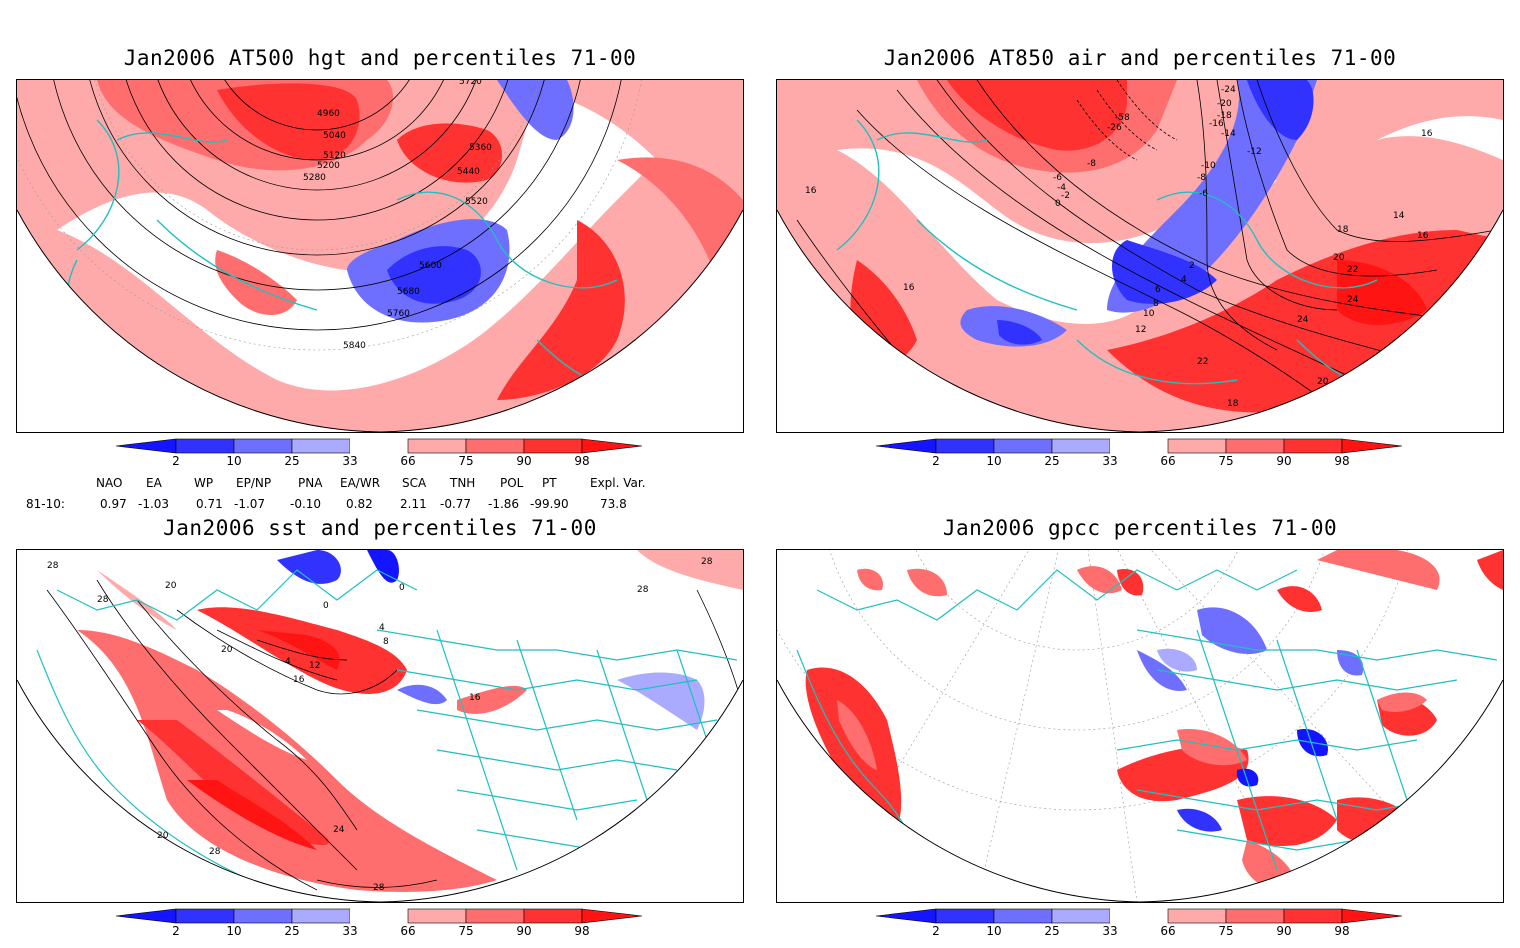 The height and width of the screenshot is (948, 1520). I want to click on panel2-contour-label: 6, so click(1158, 290).